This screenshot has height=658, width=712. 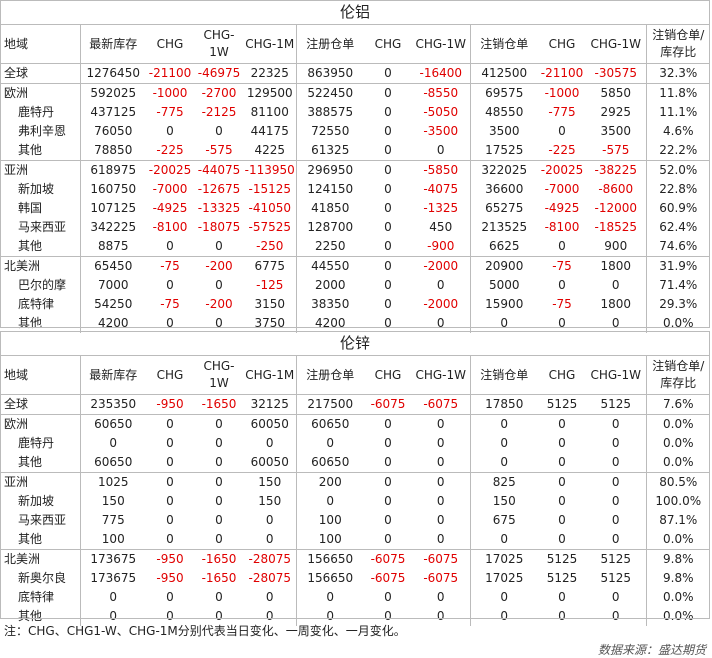 What do you see at coordinates (616, 247) in the screenshot?
I see `cell-value: 900` at bounding box center [616, 247].